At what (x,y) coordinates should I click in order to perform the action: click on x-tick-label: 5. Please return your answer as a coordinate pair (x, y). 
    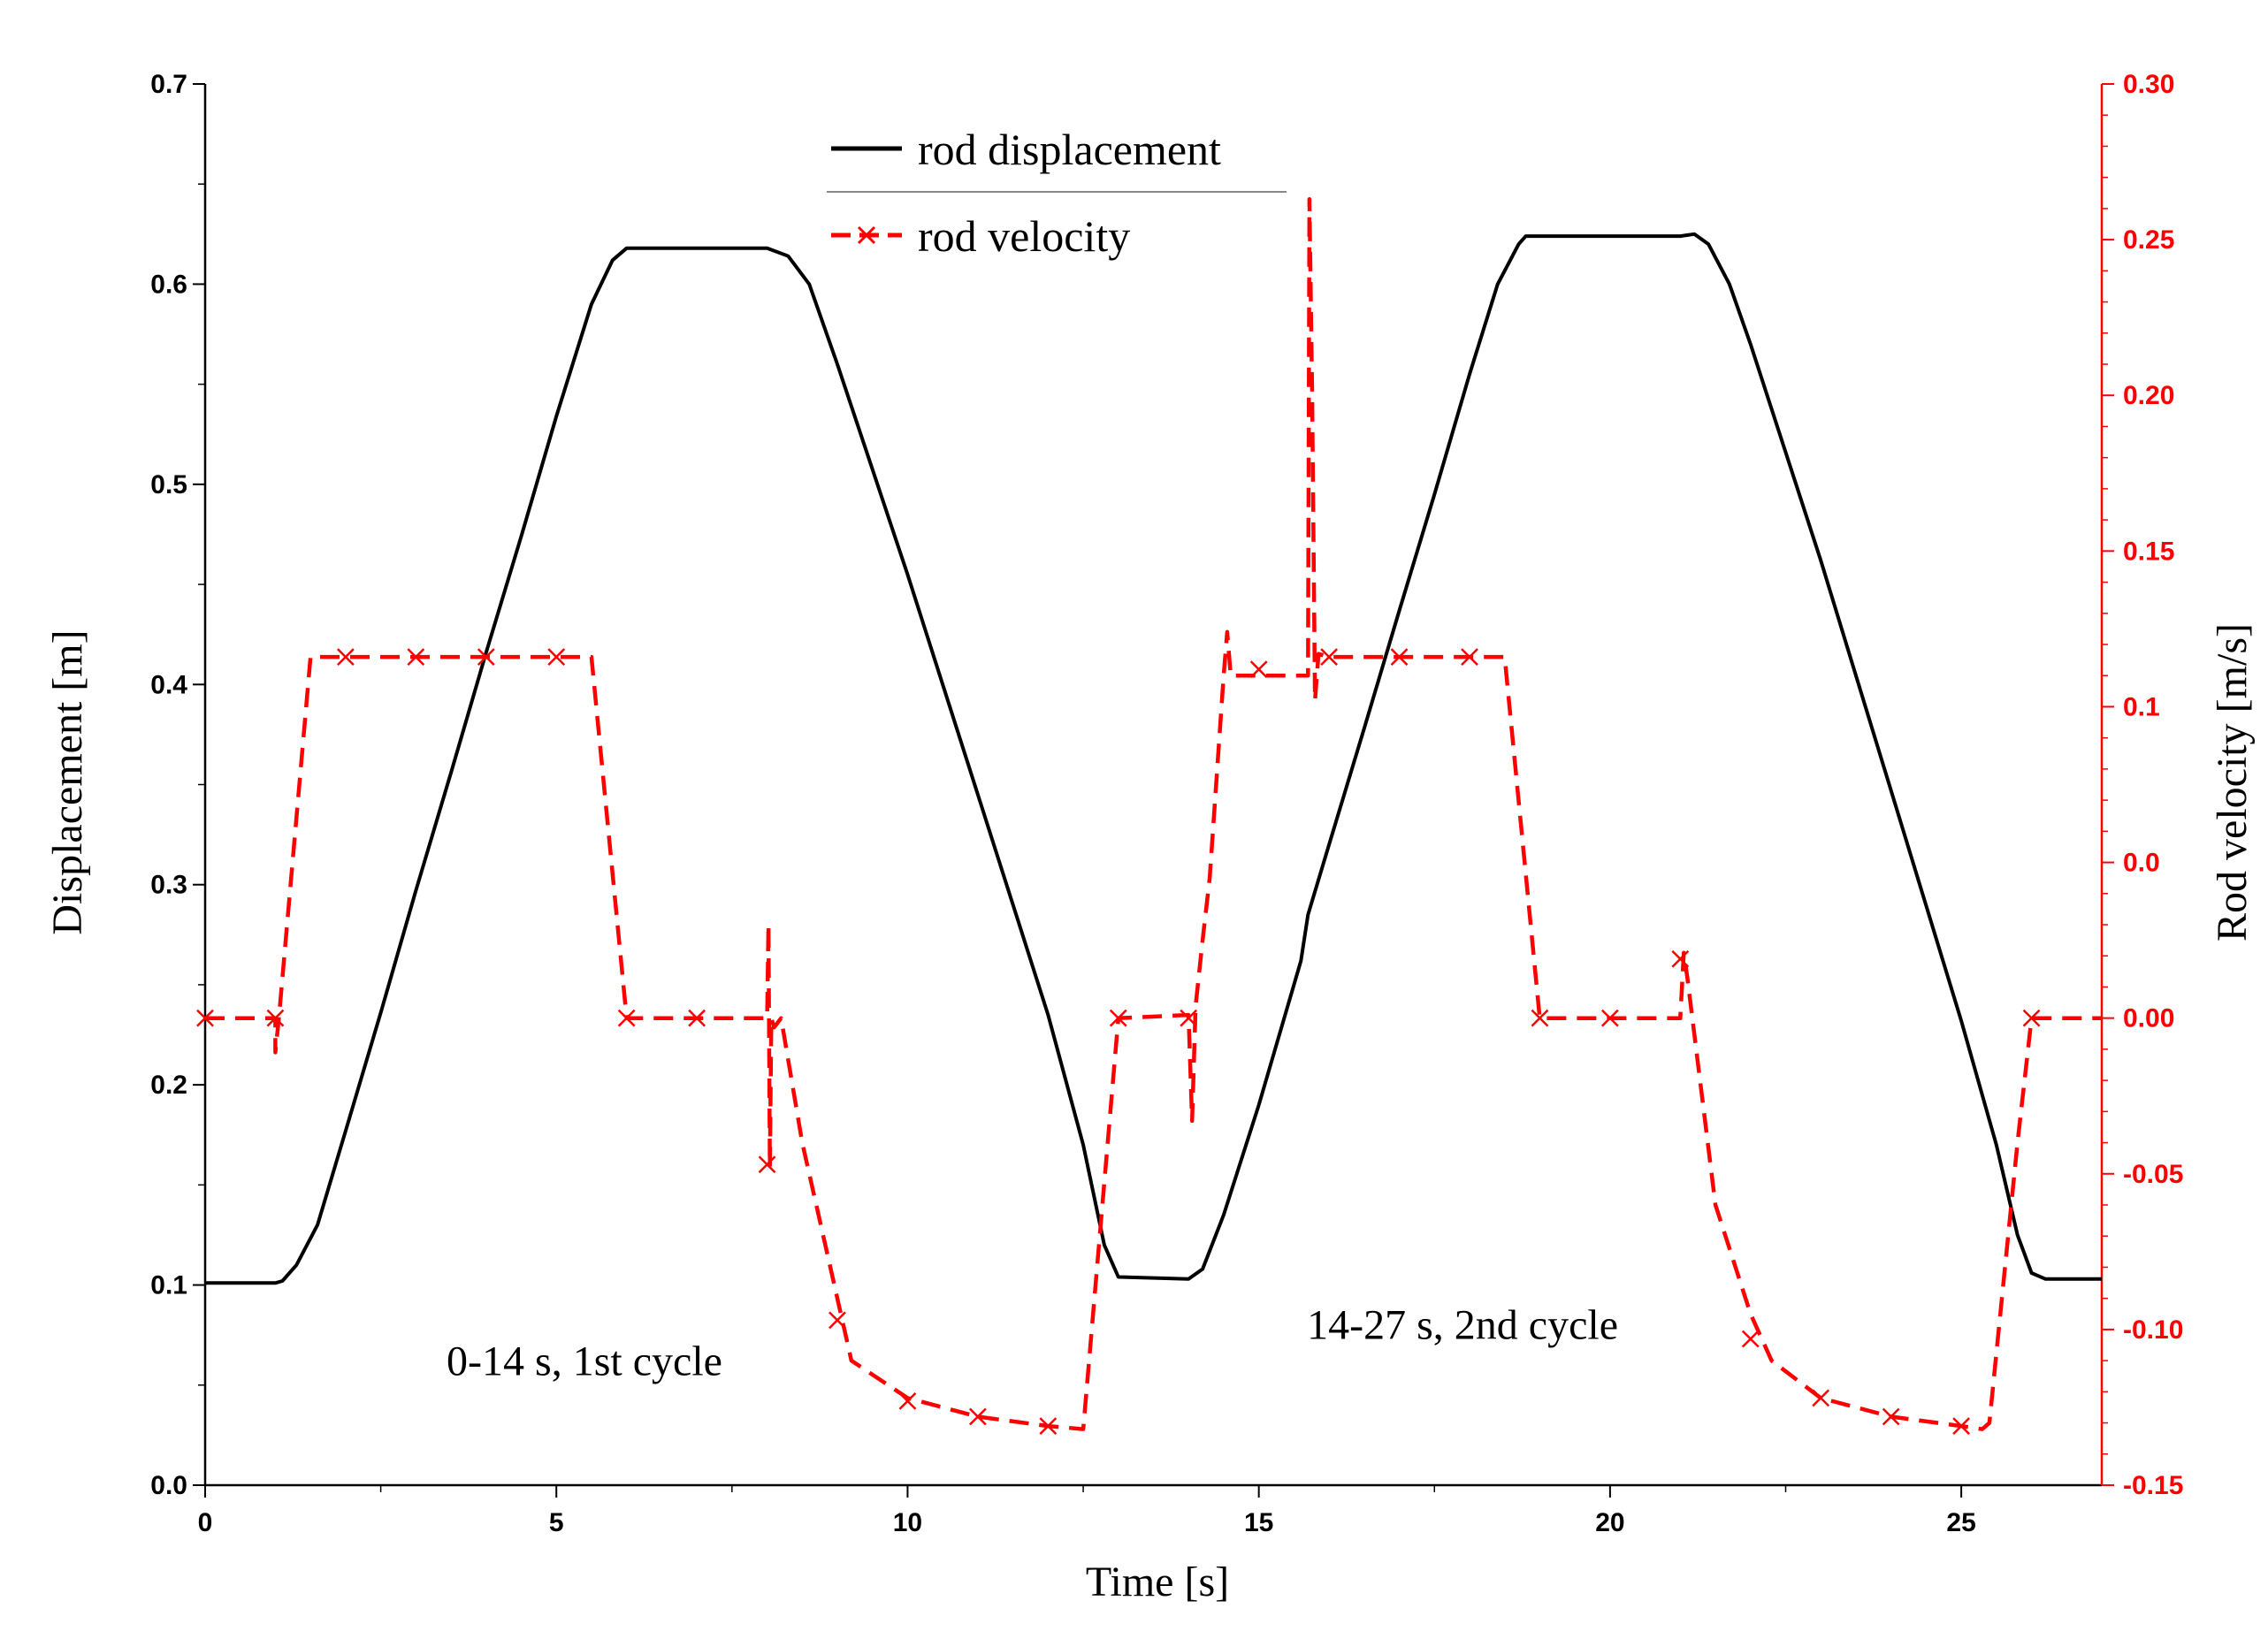
    Looking at the image, I should click on (556, 1523).